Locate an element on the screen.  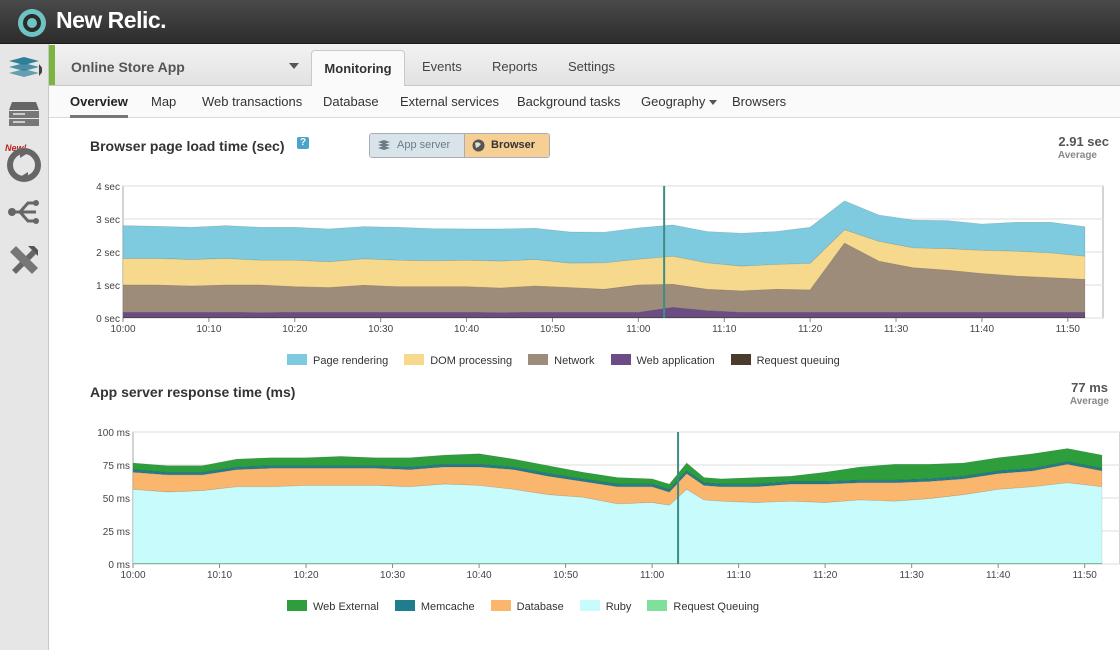
app-x-tick-label: 11:50 is located at coordinates (1085, 575).